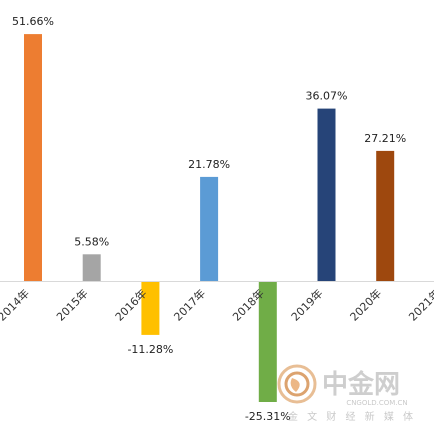  I want to click on value-label-2018年: -25.31%, so click(268, 416).